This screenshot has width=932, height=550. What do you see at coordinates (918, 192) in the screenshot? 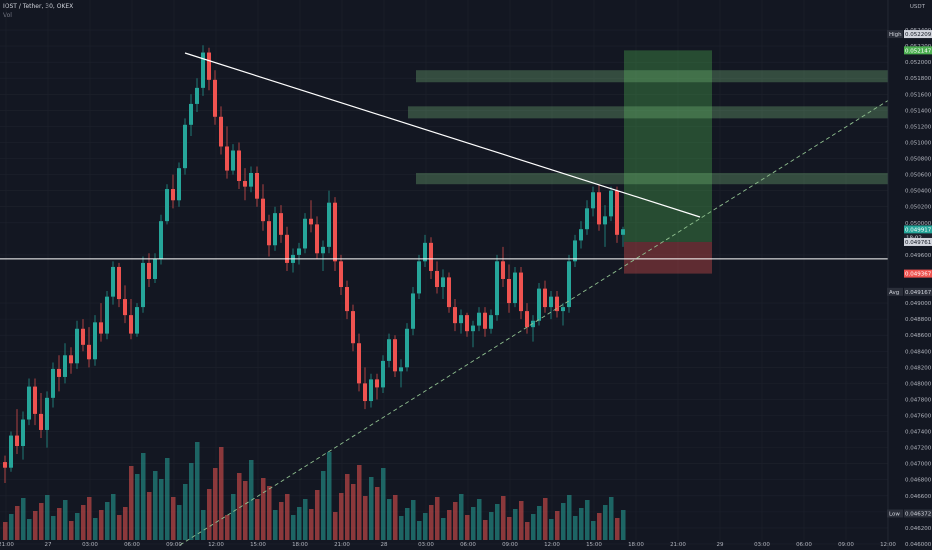
I see `price-tick-label: 0.050400` at bounding box center [918, 192].